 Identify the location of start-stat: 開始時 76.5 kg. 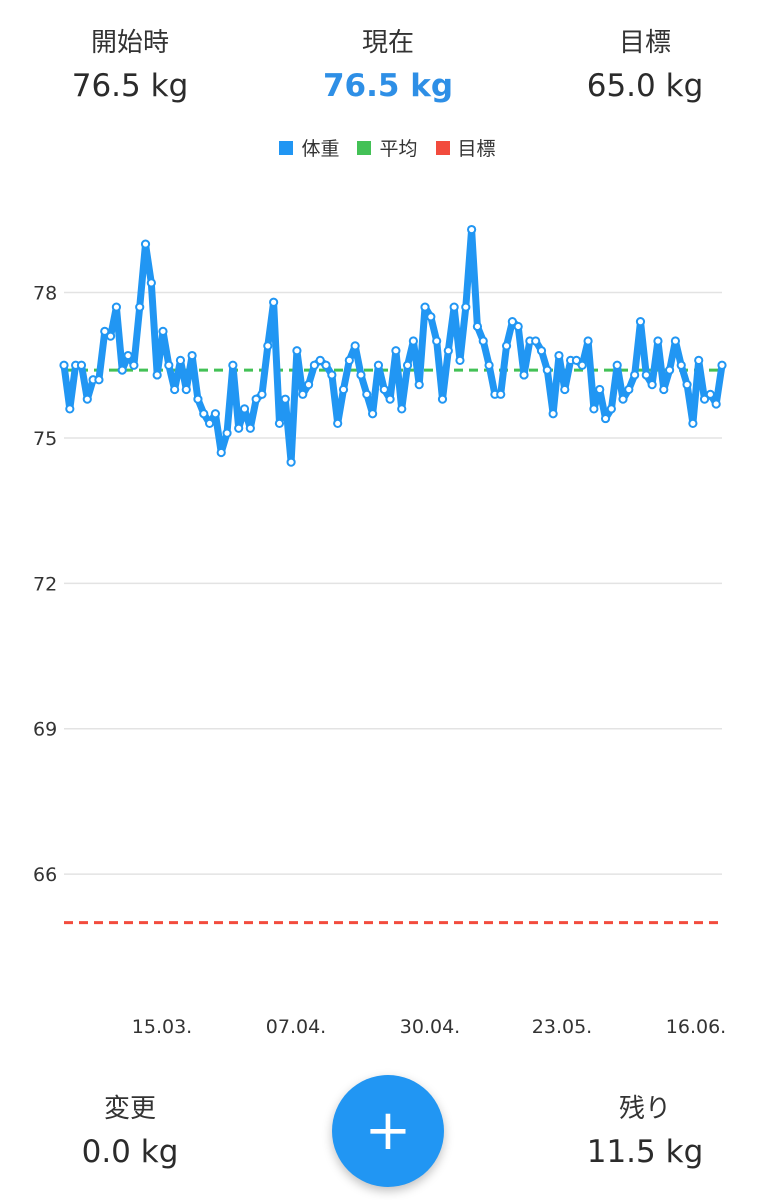
(130, 66).